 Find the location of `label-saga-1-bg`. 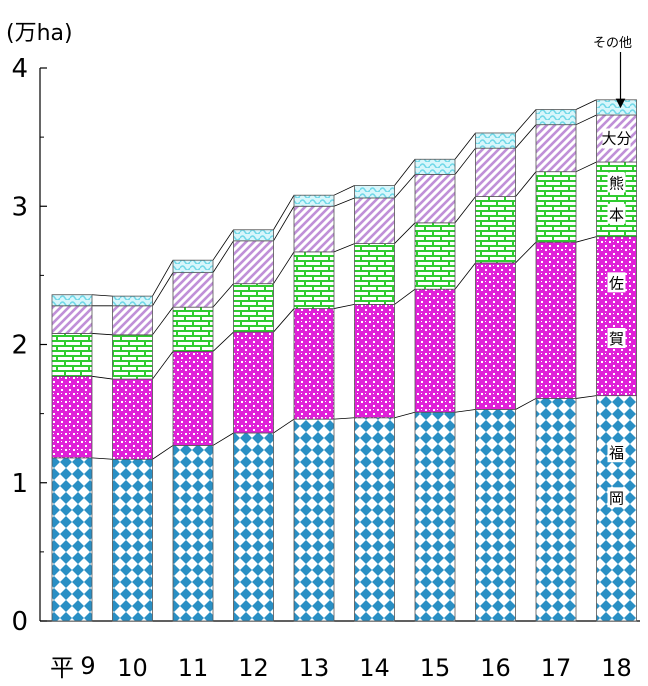

label-saga-1-bg is located at coordinates (616, 282).